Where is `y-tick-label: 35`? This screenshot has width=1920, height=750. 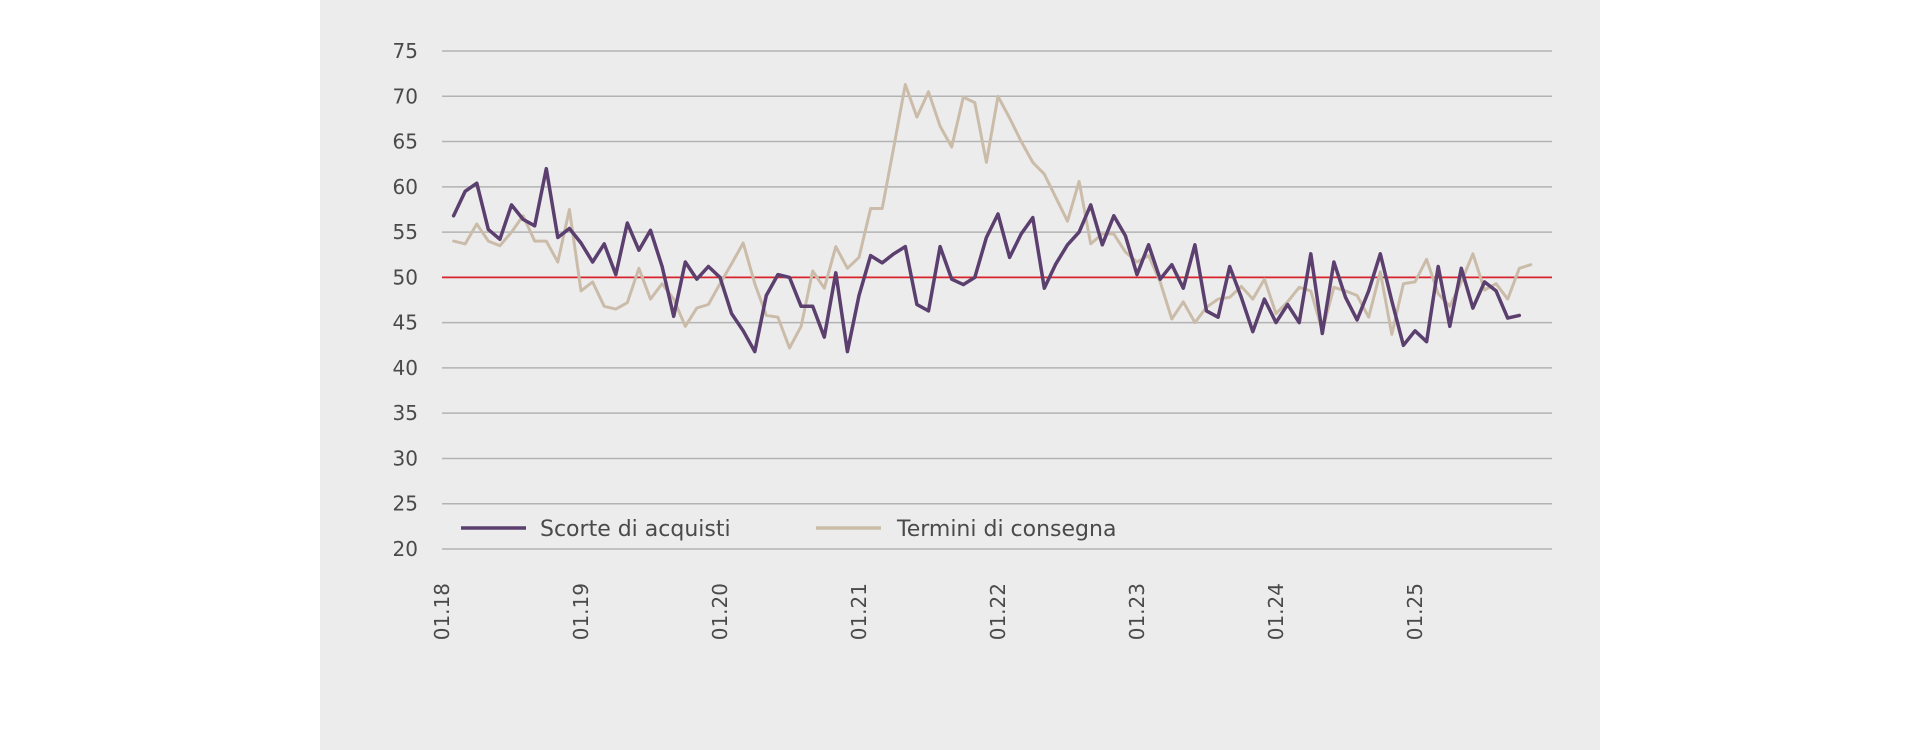
y-tick-label: 35 is located at coordinates (405, 413).